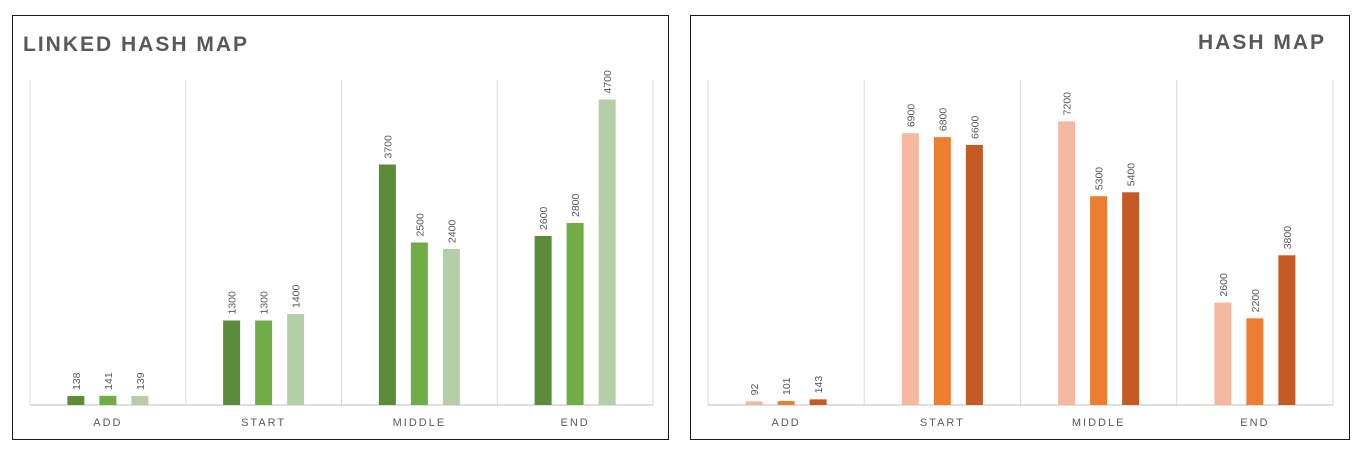 The width and height of the screenshot is (1367, 454). Describe the element at coordinates (109, 381) in the screenshot. I see `data-label: 141` at that location.